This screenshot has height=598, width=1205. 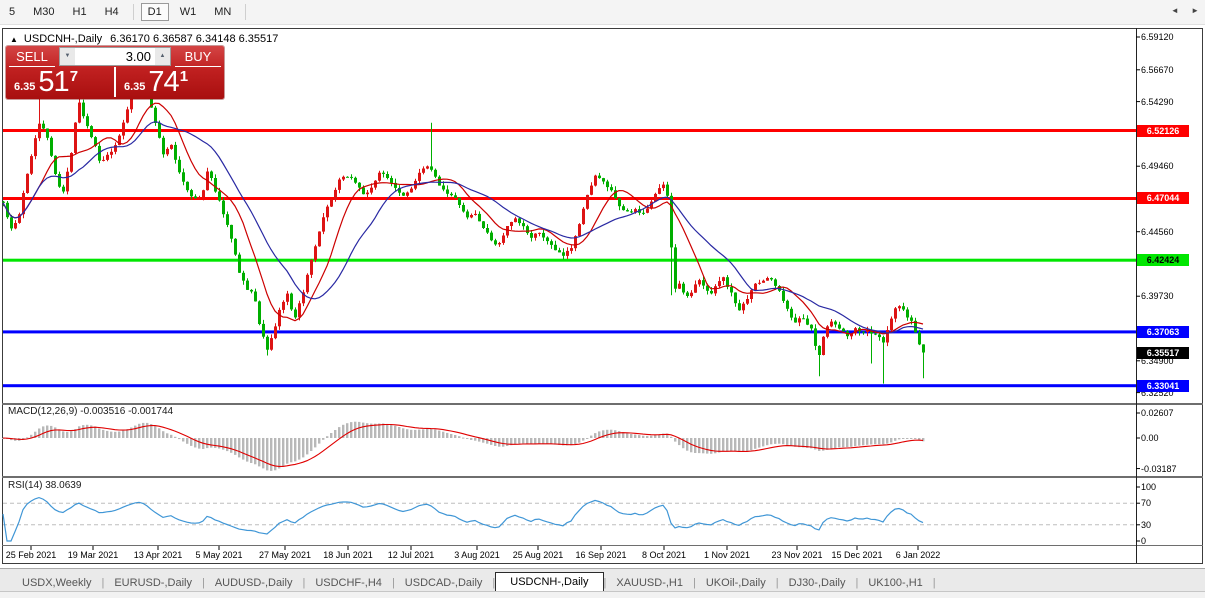 I want to click on buy-price-sup: 1, so click(x=184, y=76).